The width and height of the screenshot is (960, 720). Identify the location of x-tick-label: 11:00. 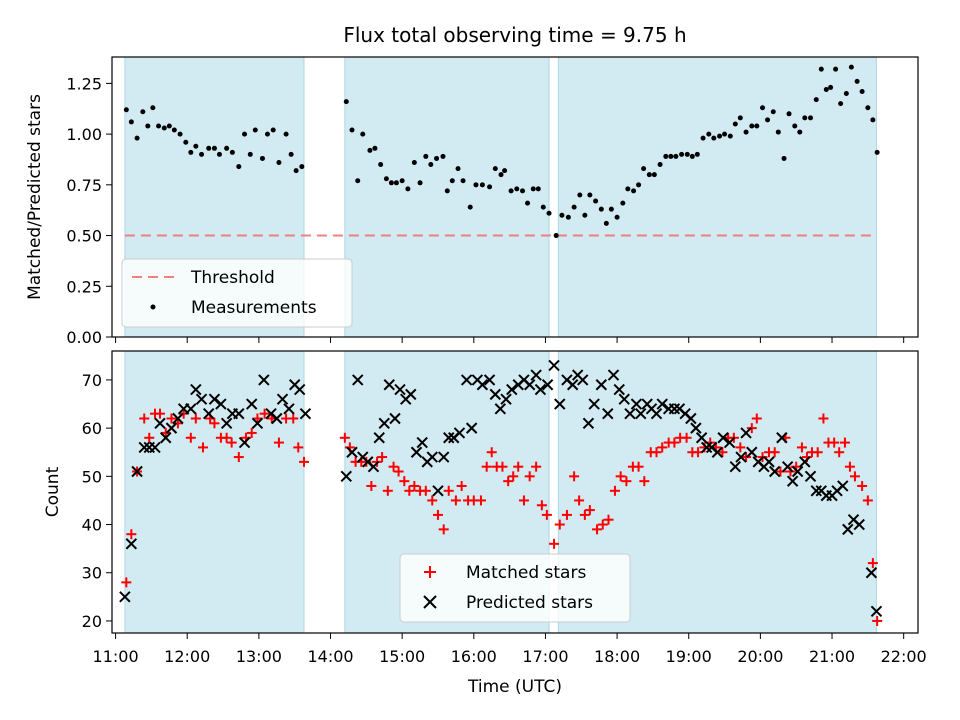
(116, 656).